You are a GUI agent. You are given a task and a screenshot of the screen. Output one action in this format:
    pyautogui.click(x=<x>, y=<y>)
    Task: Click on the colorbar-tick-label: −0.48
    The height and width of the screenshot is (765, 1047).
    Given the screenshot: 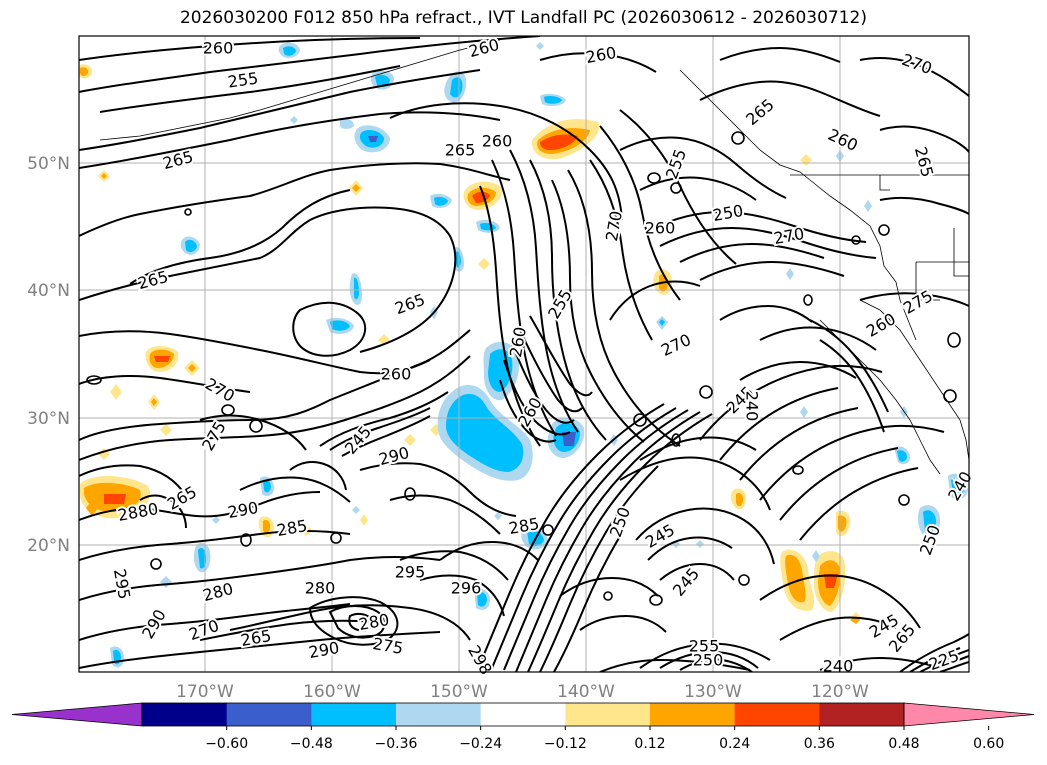 What is the action you would take?
    pyautogui.click(x=311, y=744)
    